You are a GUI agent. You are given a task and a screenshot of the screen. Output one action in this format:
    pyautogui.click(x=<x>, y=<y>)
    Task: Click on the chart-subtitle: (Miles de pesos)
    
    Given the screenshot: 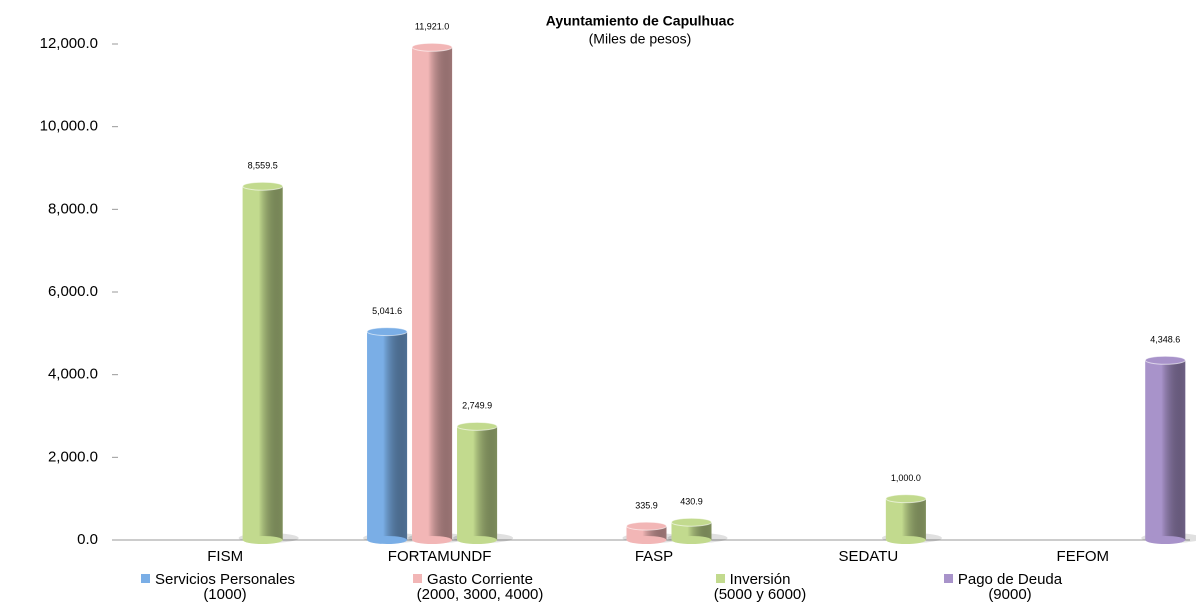 What is the action you would take?
    pyautogui.click(x=640, y=39)
    